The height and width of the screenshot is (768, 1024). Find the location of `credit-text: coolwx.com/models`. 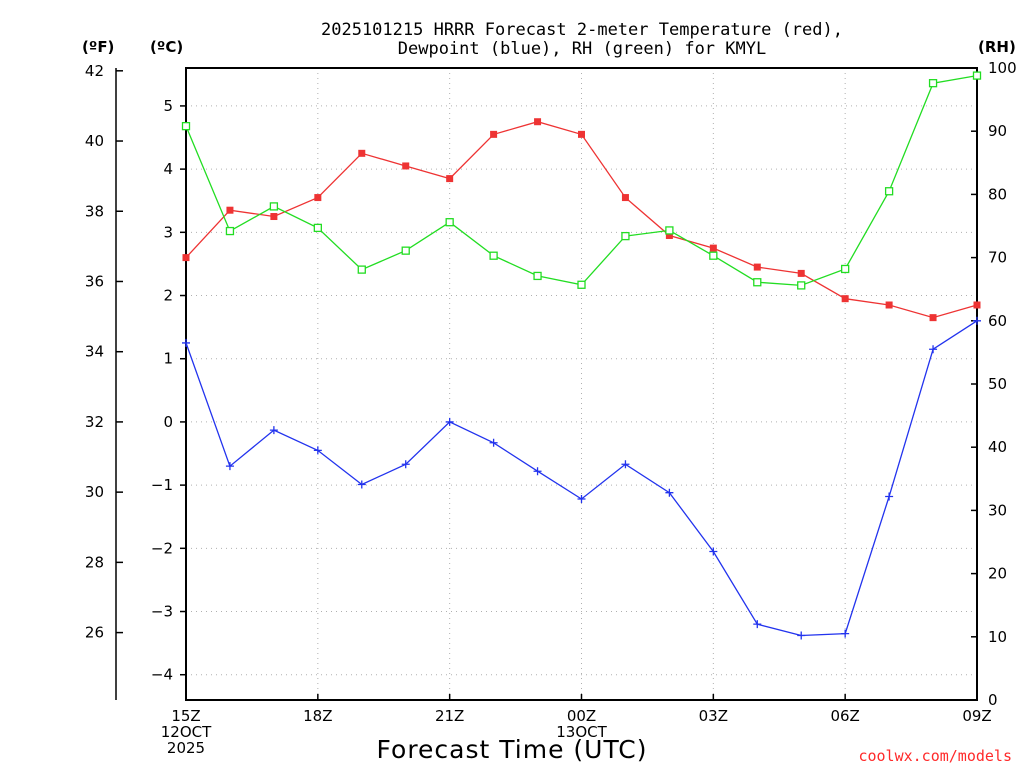

credit-text: coolwx.com/models is located at coordinates (935, 756).